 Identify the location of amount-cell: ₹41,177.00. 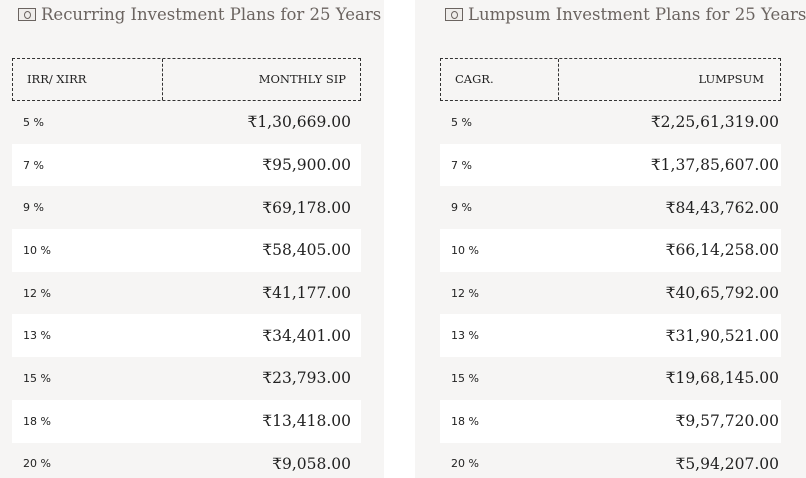
(306, 293).